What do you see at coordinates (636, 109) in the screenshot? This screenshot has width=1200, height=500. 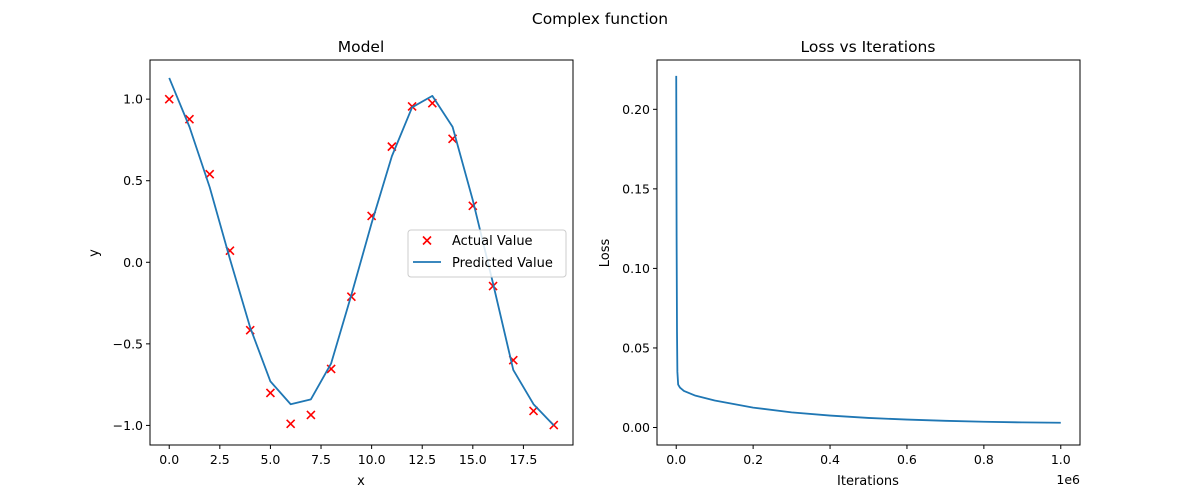 I see `loss-y-tick-label: 0.20` at bounding box center [636, 109].